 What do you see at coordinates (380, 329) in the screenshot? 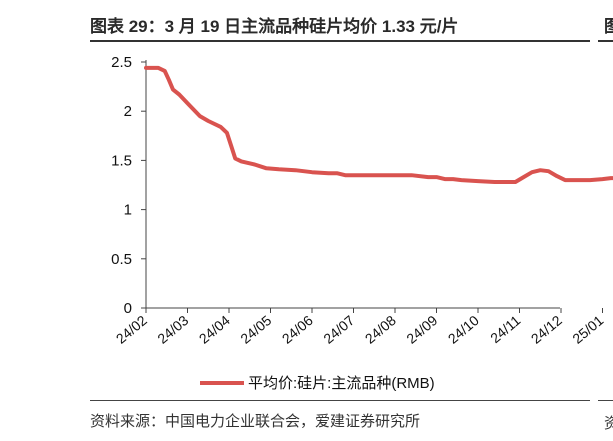
I see `x-tick-label: 24/08` at bounding box center [380, 329].